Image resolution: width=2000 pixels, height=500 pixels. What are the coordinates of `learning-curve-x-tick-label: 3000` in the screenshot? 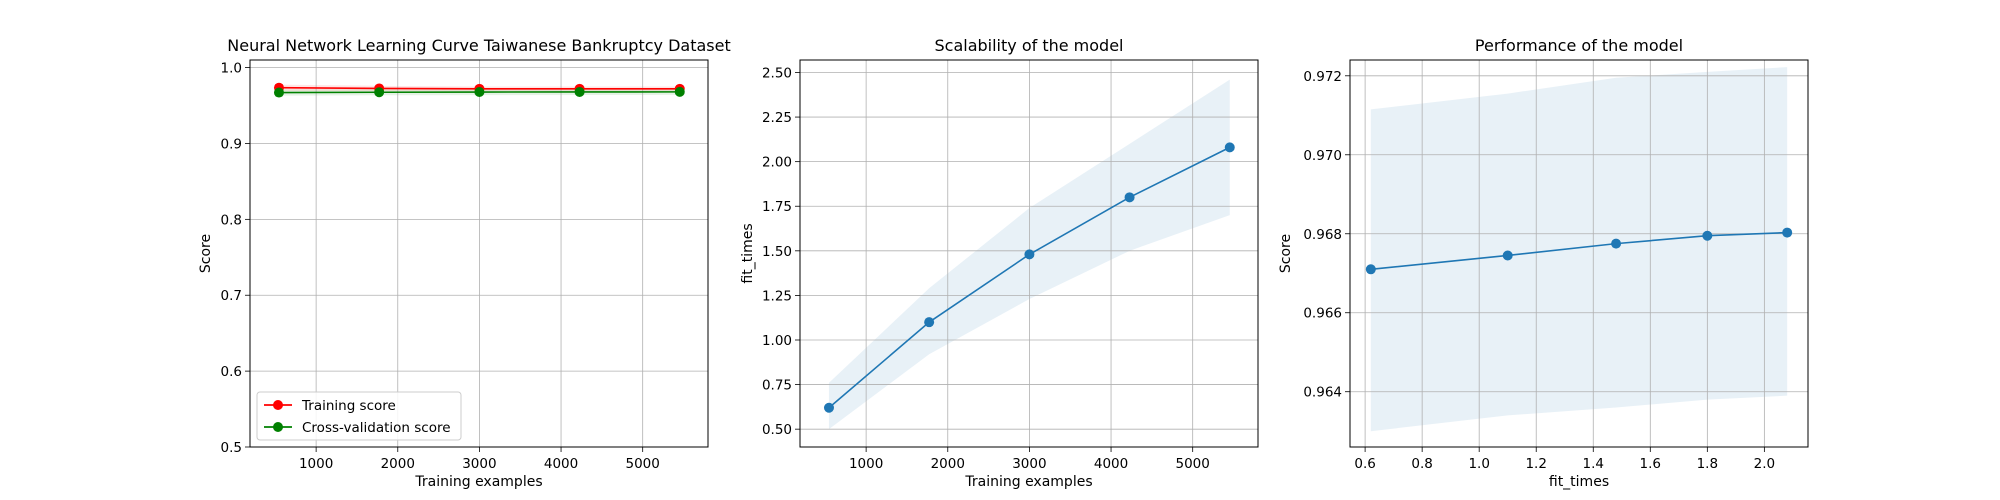 It's located at (479, 464).